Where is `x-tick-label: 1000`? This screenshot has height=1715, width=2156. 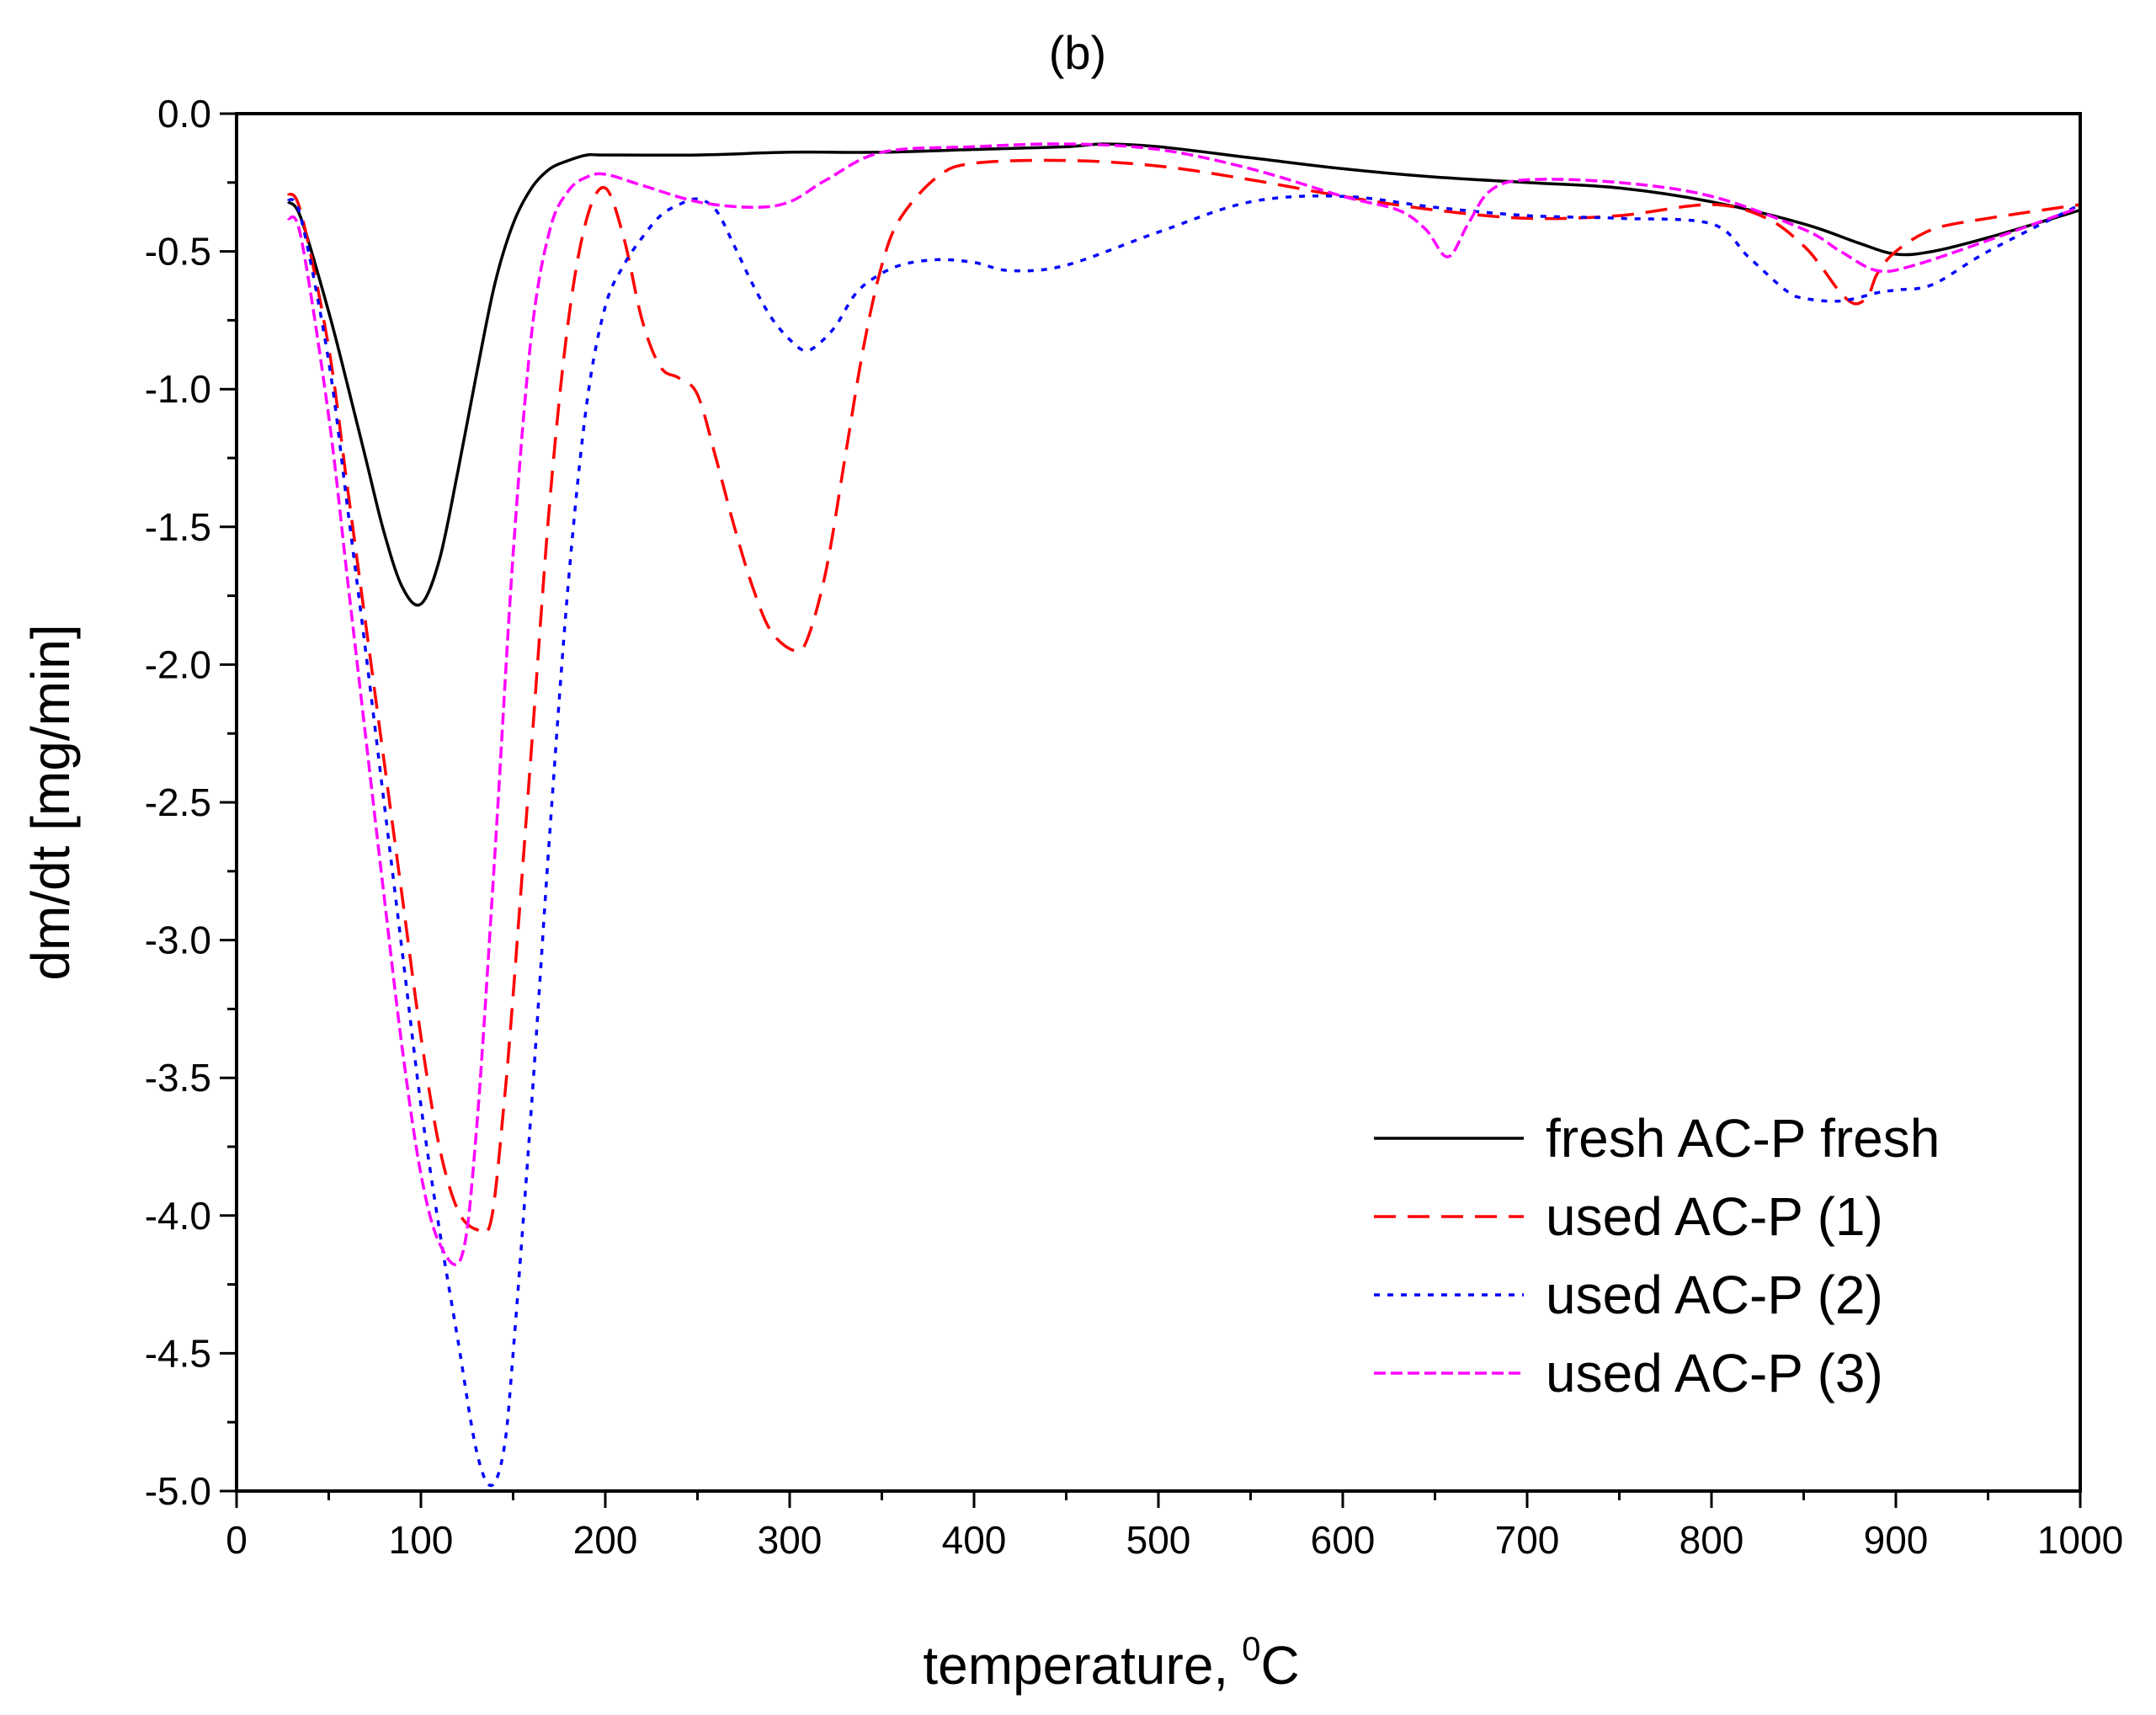
x-tick-label: 1000 is located at coordinates (2080, 1540).